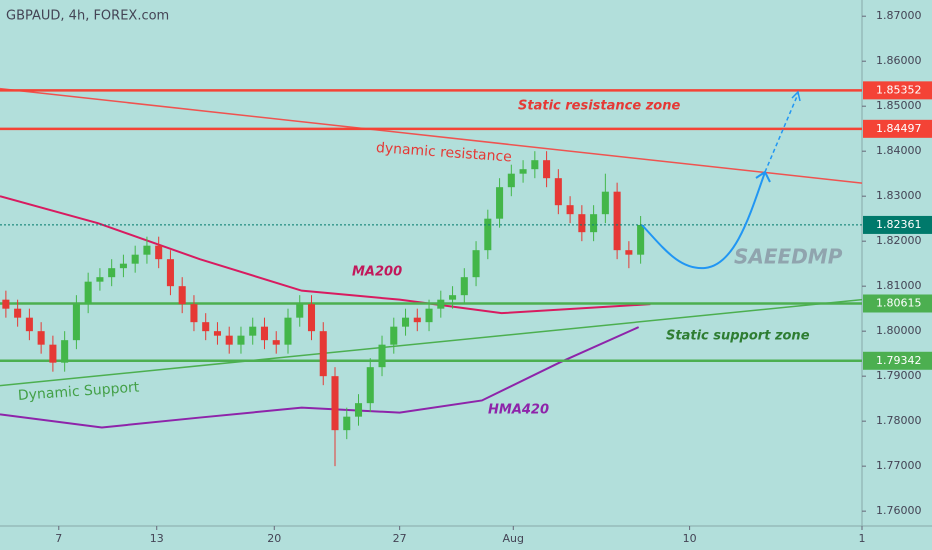 This screenshot has width=932, height=550. I want to click on price-tag-label: 1.85352, so click(899, 89).